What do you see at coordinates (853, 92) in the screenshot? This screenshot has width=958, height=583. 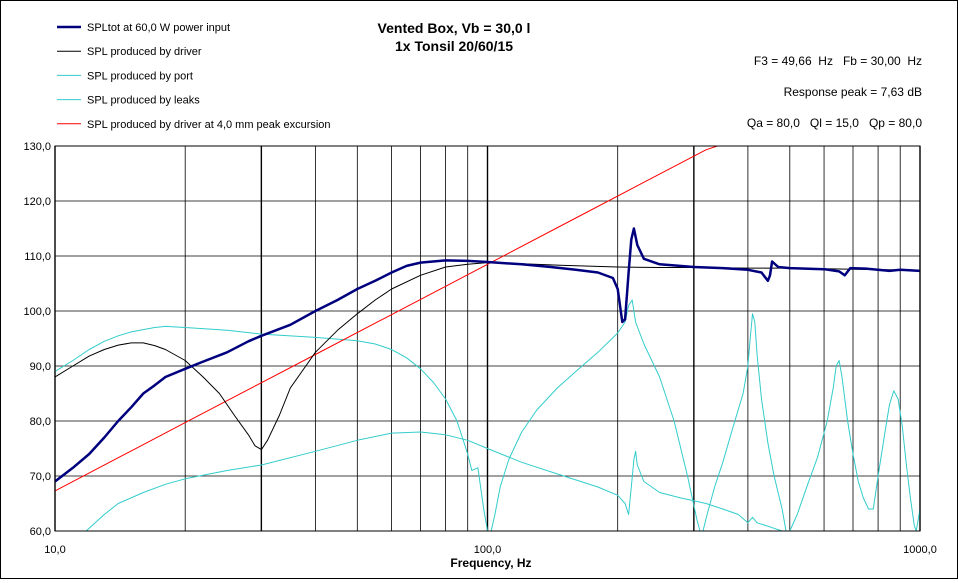 I see `annotation-response-peak: Response peak = 7,63 dB` at bounding box center [853, 92].